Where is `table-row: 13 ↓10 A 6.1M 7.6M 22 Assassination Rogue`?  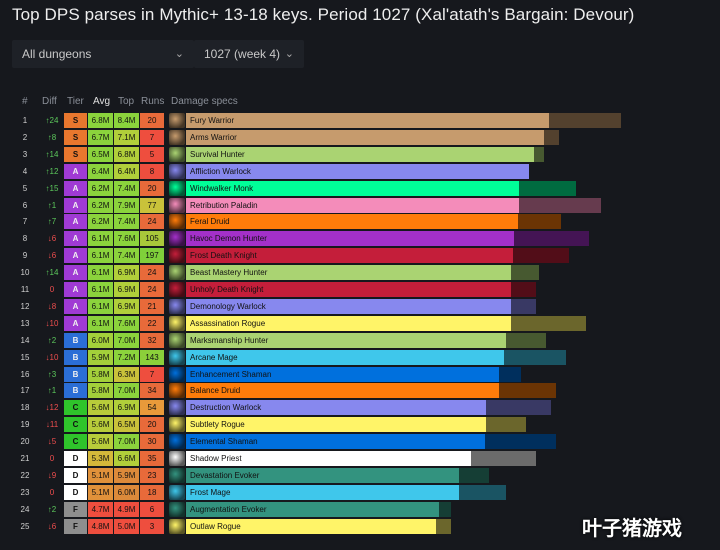
table-row: 13 ↓10 A 6.1M 7.6M 22 Assassination Rogue is located at coordinates (360, 323).